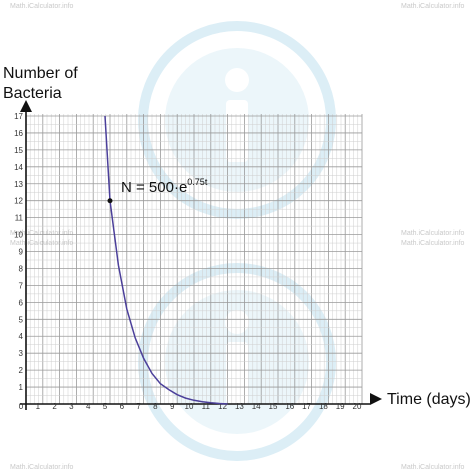 This screenshot has width=474, height=474. Describe the element at coordinates (323, 406) in the screenshot. I see `x-tick-label: 18` at that location.